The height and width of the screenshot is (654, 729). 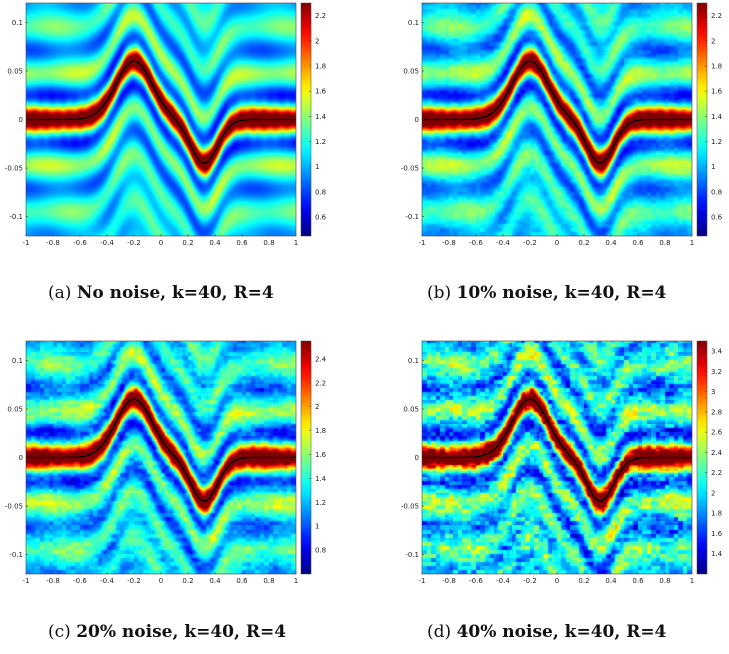 I want to click on colorbar-tick-label: 3, so click(x=713, y=392).